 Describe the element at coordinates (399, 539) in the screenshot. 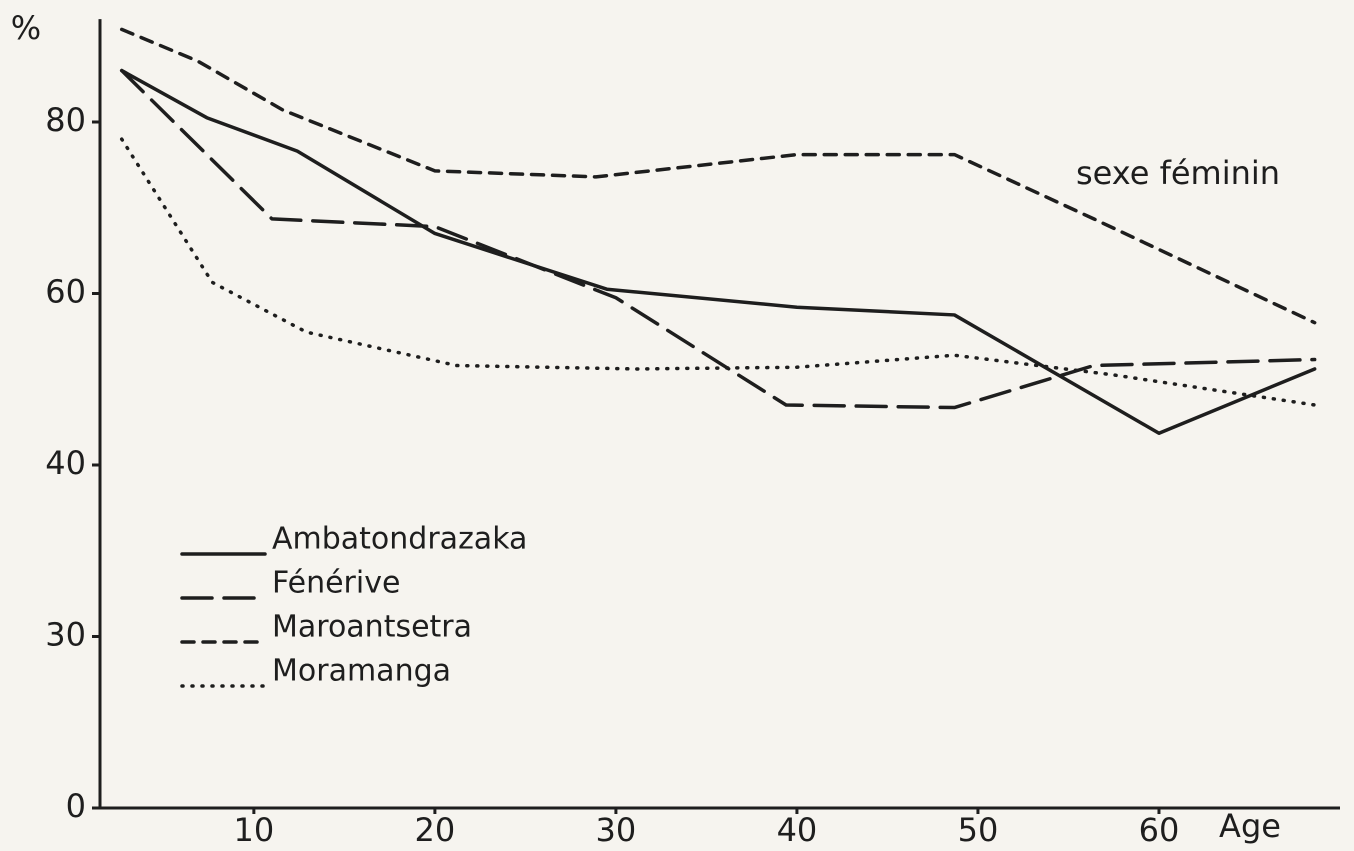

I see `legend-label: Ambatondrazaka` at that location.